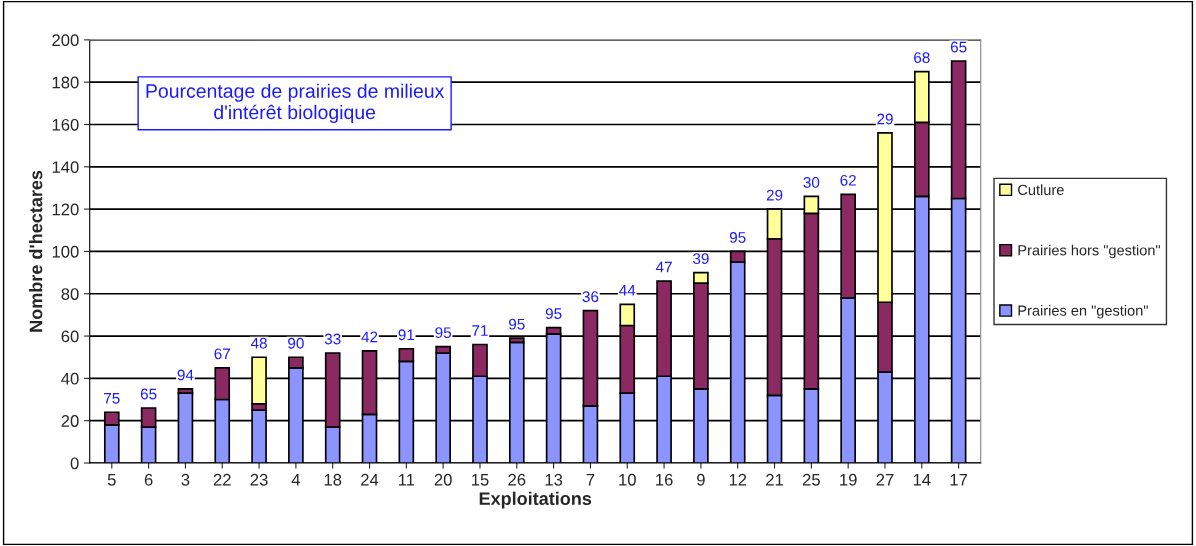  Describe the element at coordinates (296, 343) in the screenshot. I see `annotation: 90` at that location.